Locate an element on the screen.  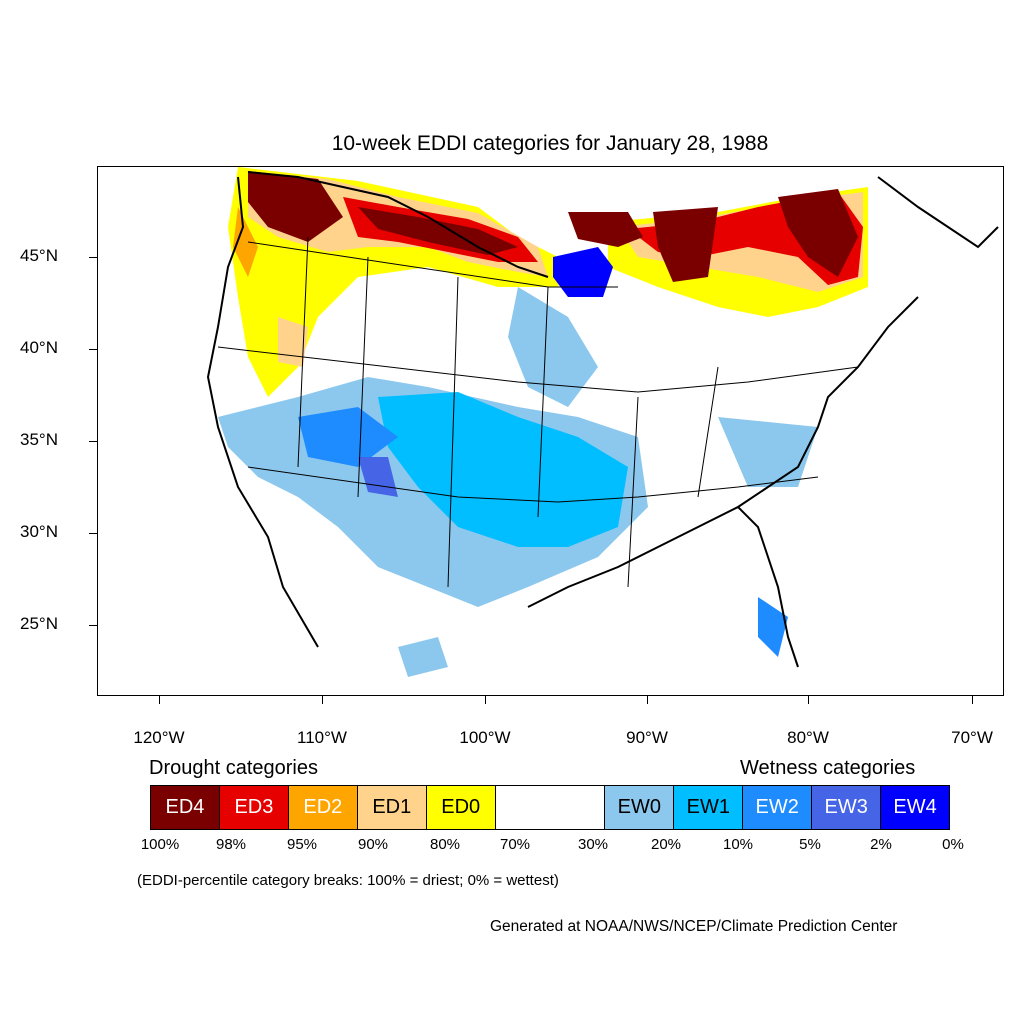
legend-break-label: 2% is located at coordinates (881, 844).